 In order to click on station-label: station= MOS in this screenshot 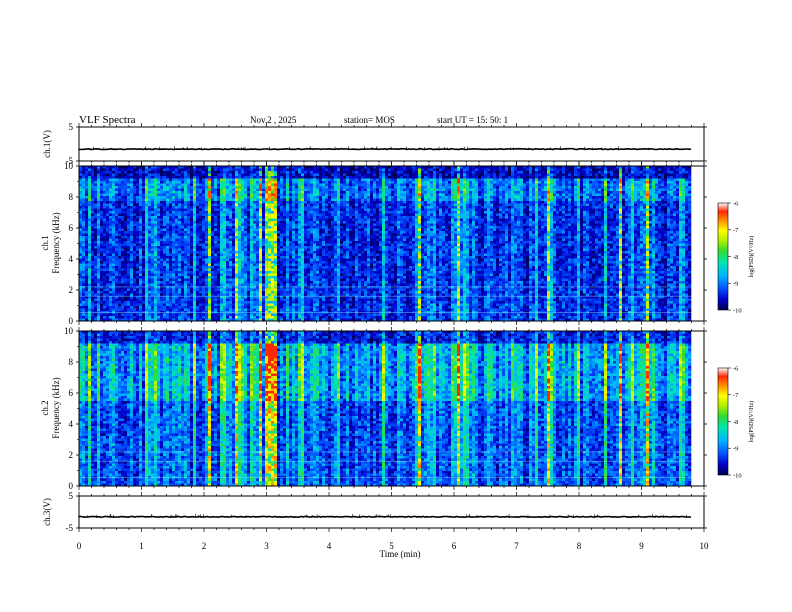, I will do `click(369, 120)`.